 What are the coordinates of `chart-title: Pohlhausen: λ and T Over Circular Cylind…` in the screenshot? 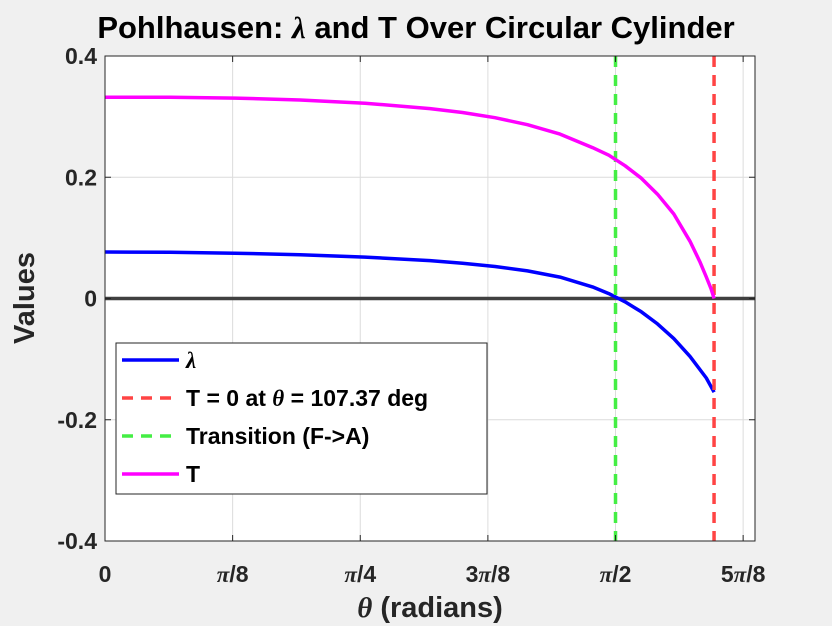 It's located at (415, 27).